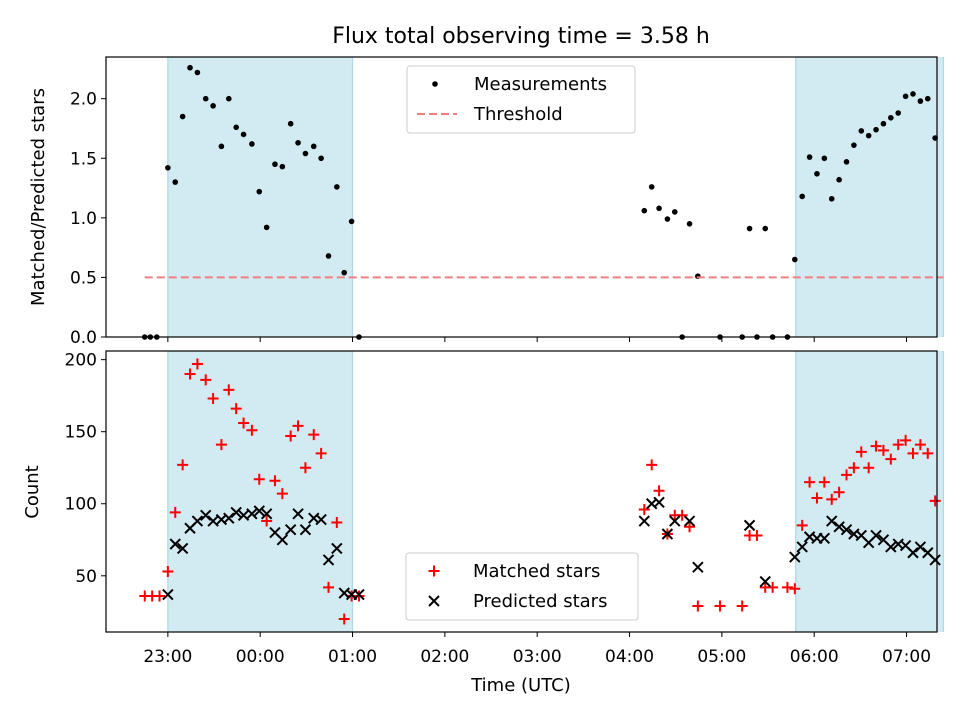  I want to click on legend: Measurements Threshold, so click(521, 99).